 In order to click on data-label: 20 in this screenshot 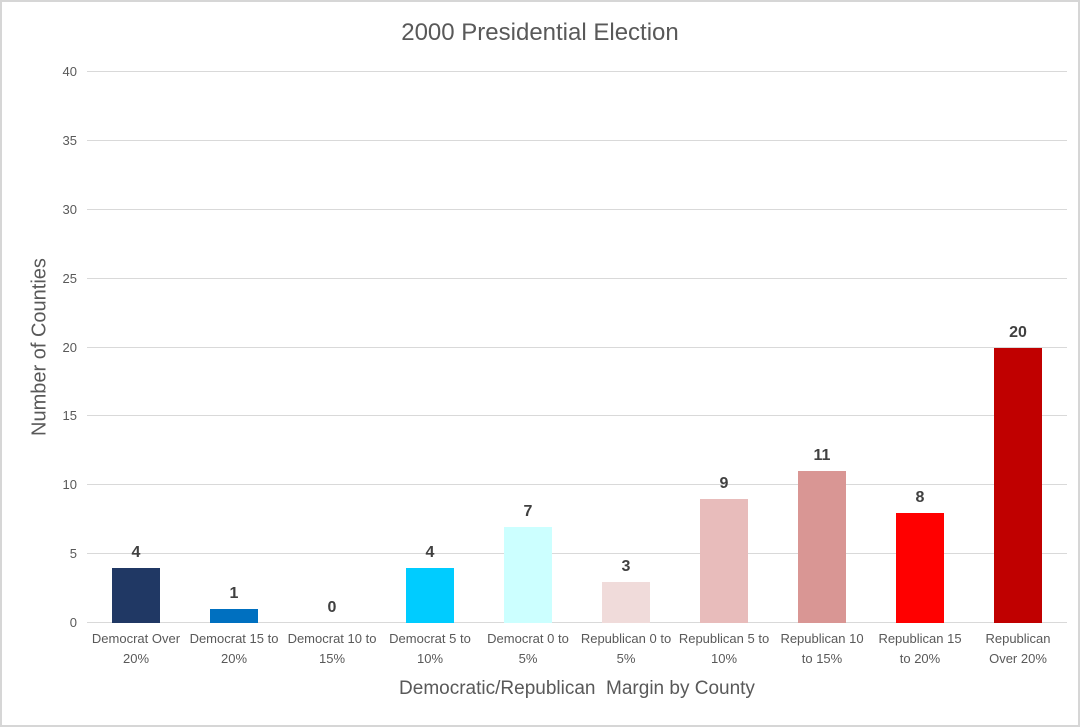, I will do `click(1018, 332)`.